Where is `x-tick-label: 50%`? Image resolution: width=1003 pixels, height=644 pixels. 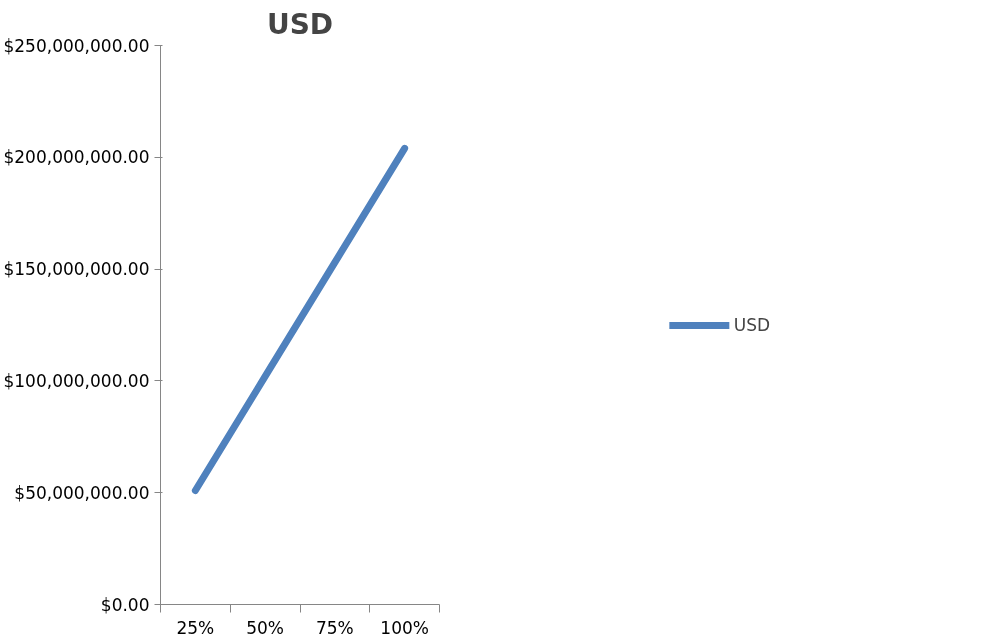
x-tick-label: 50% is located at coordinates (265, 627).